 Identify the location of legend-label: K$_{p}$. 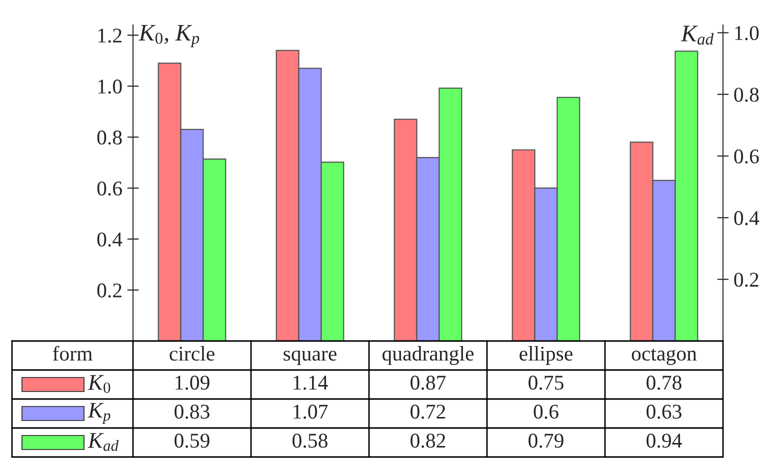
(99, 413).